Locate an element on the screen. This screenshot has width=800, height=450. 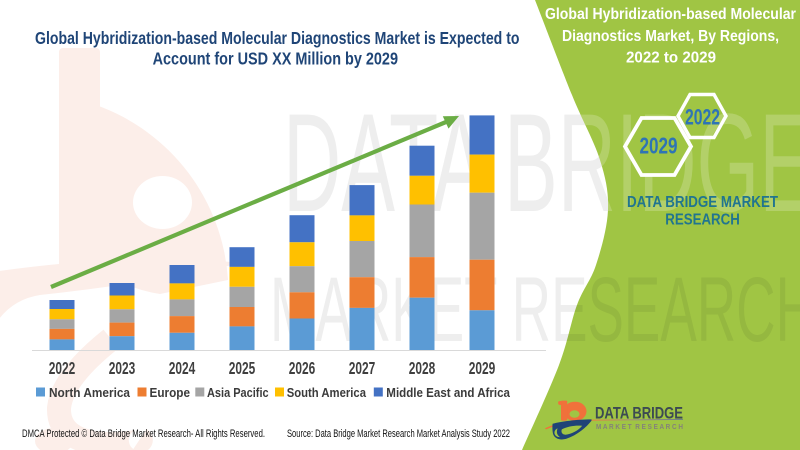
svg-text: 2023 is located at coordinates (122, 368).